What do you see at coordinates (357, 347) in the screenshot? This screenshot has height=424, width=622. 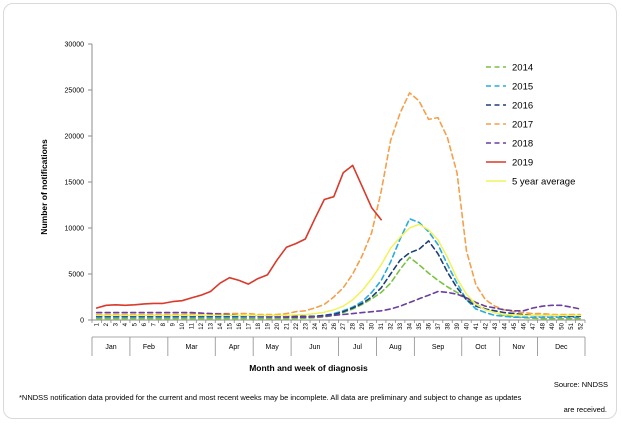 I see `month-label-jul: Jul` at bounding box center [357, 347].